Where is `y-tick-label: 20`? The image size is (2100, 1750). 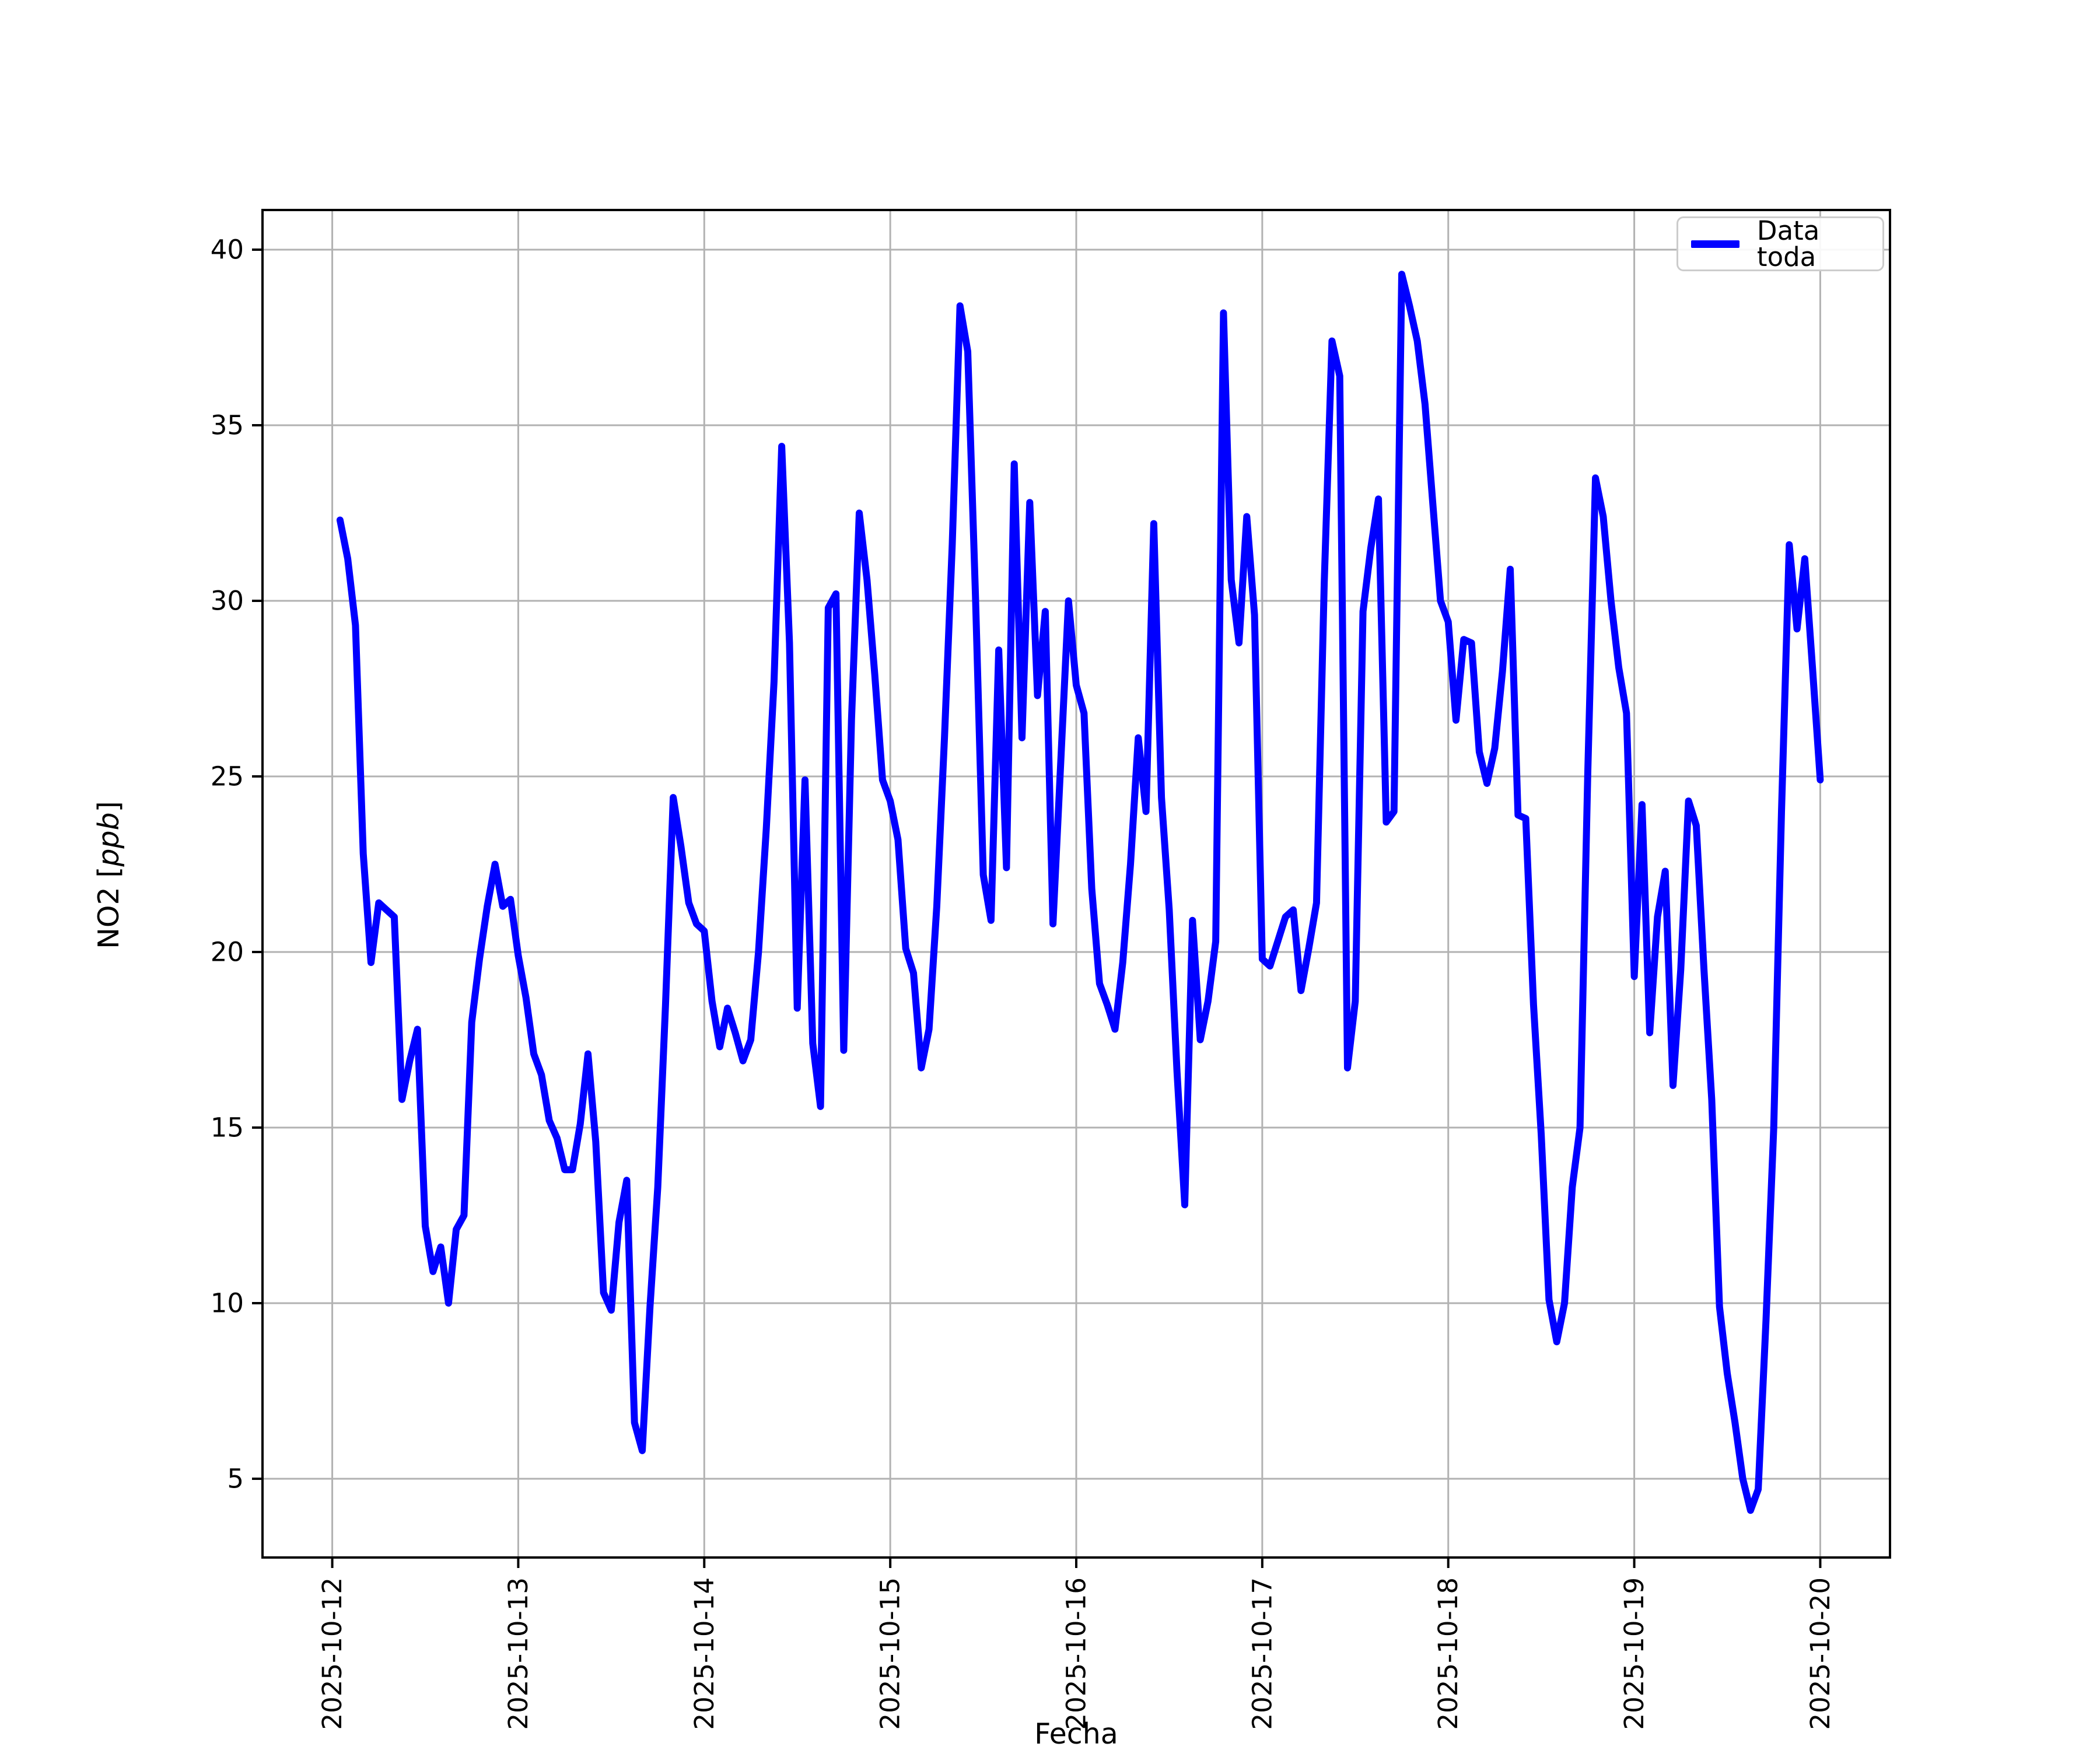 y-tick-label: 20 is located at coordinates (228, 952).